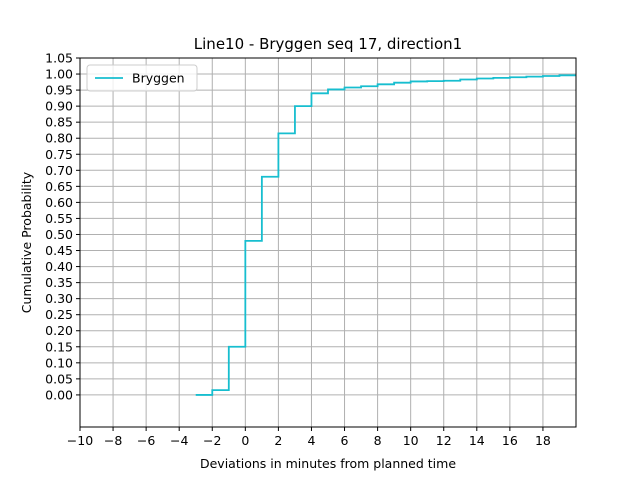  I want to click on x-tick-label: 6, so click(345, 440).